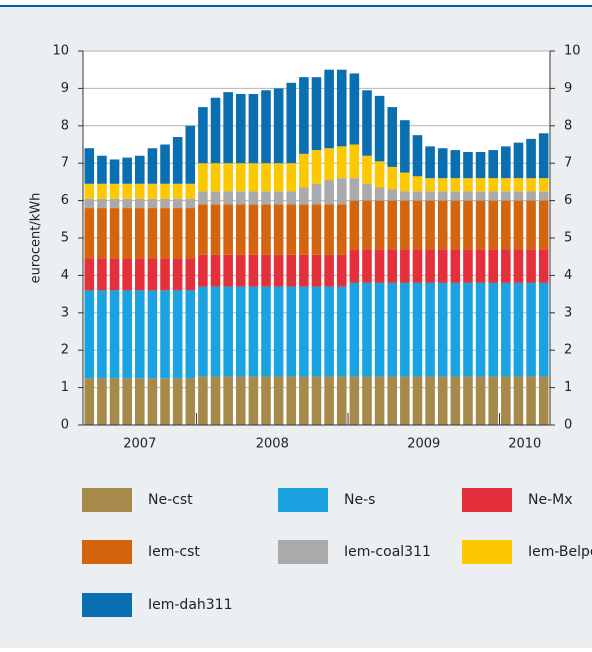 The width and height of the screenshot is (592, 652). Describe the element at coordinates (568, 88) in the screenshot. I see `y2-tick-label: 9` at that location.